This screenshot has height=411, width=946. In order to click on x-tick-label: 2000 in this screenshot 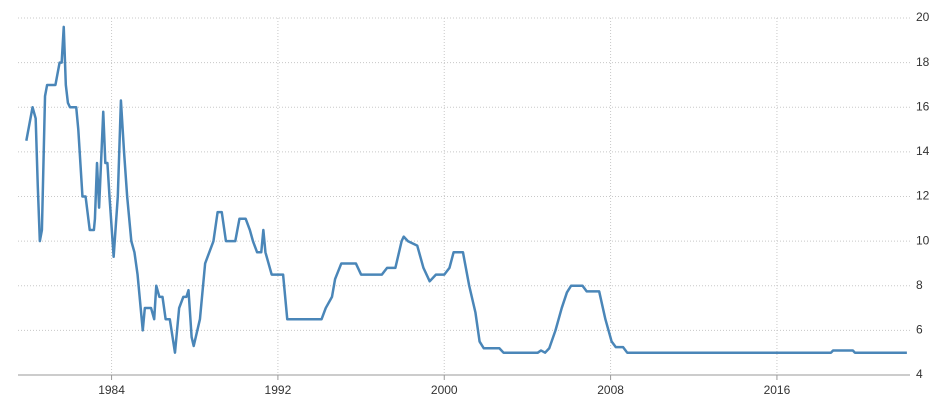, I will do `click(444, 390)`.